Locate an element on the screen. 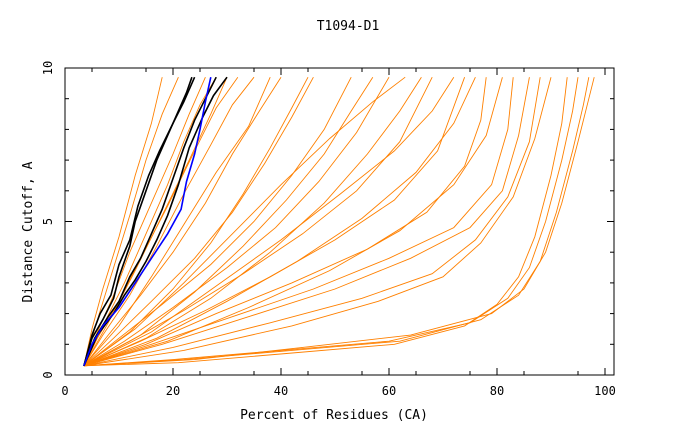  x-tick-label: 20 is located at coordinates (173, 391).